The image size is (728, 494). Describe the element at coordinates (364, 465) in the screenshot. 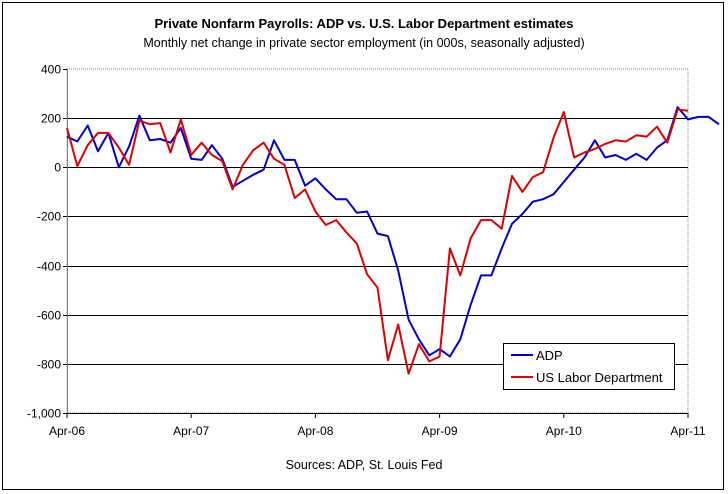

I see `chart-source: Sources: ADP, St. Louis Fed` at that location.